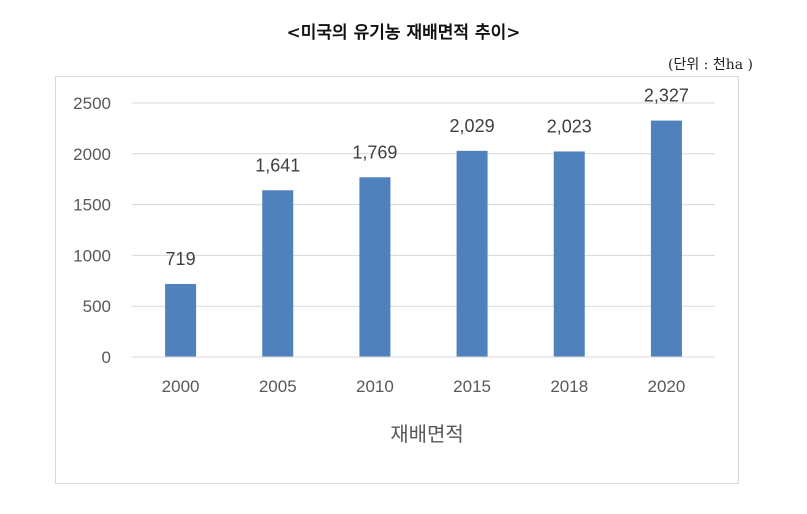  I want to click on y-tick-label: 1500, so click(92, 205).